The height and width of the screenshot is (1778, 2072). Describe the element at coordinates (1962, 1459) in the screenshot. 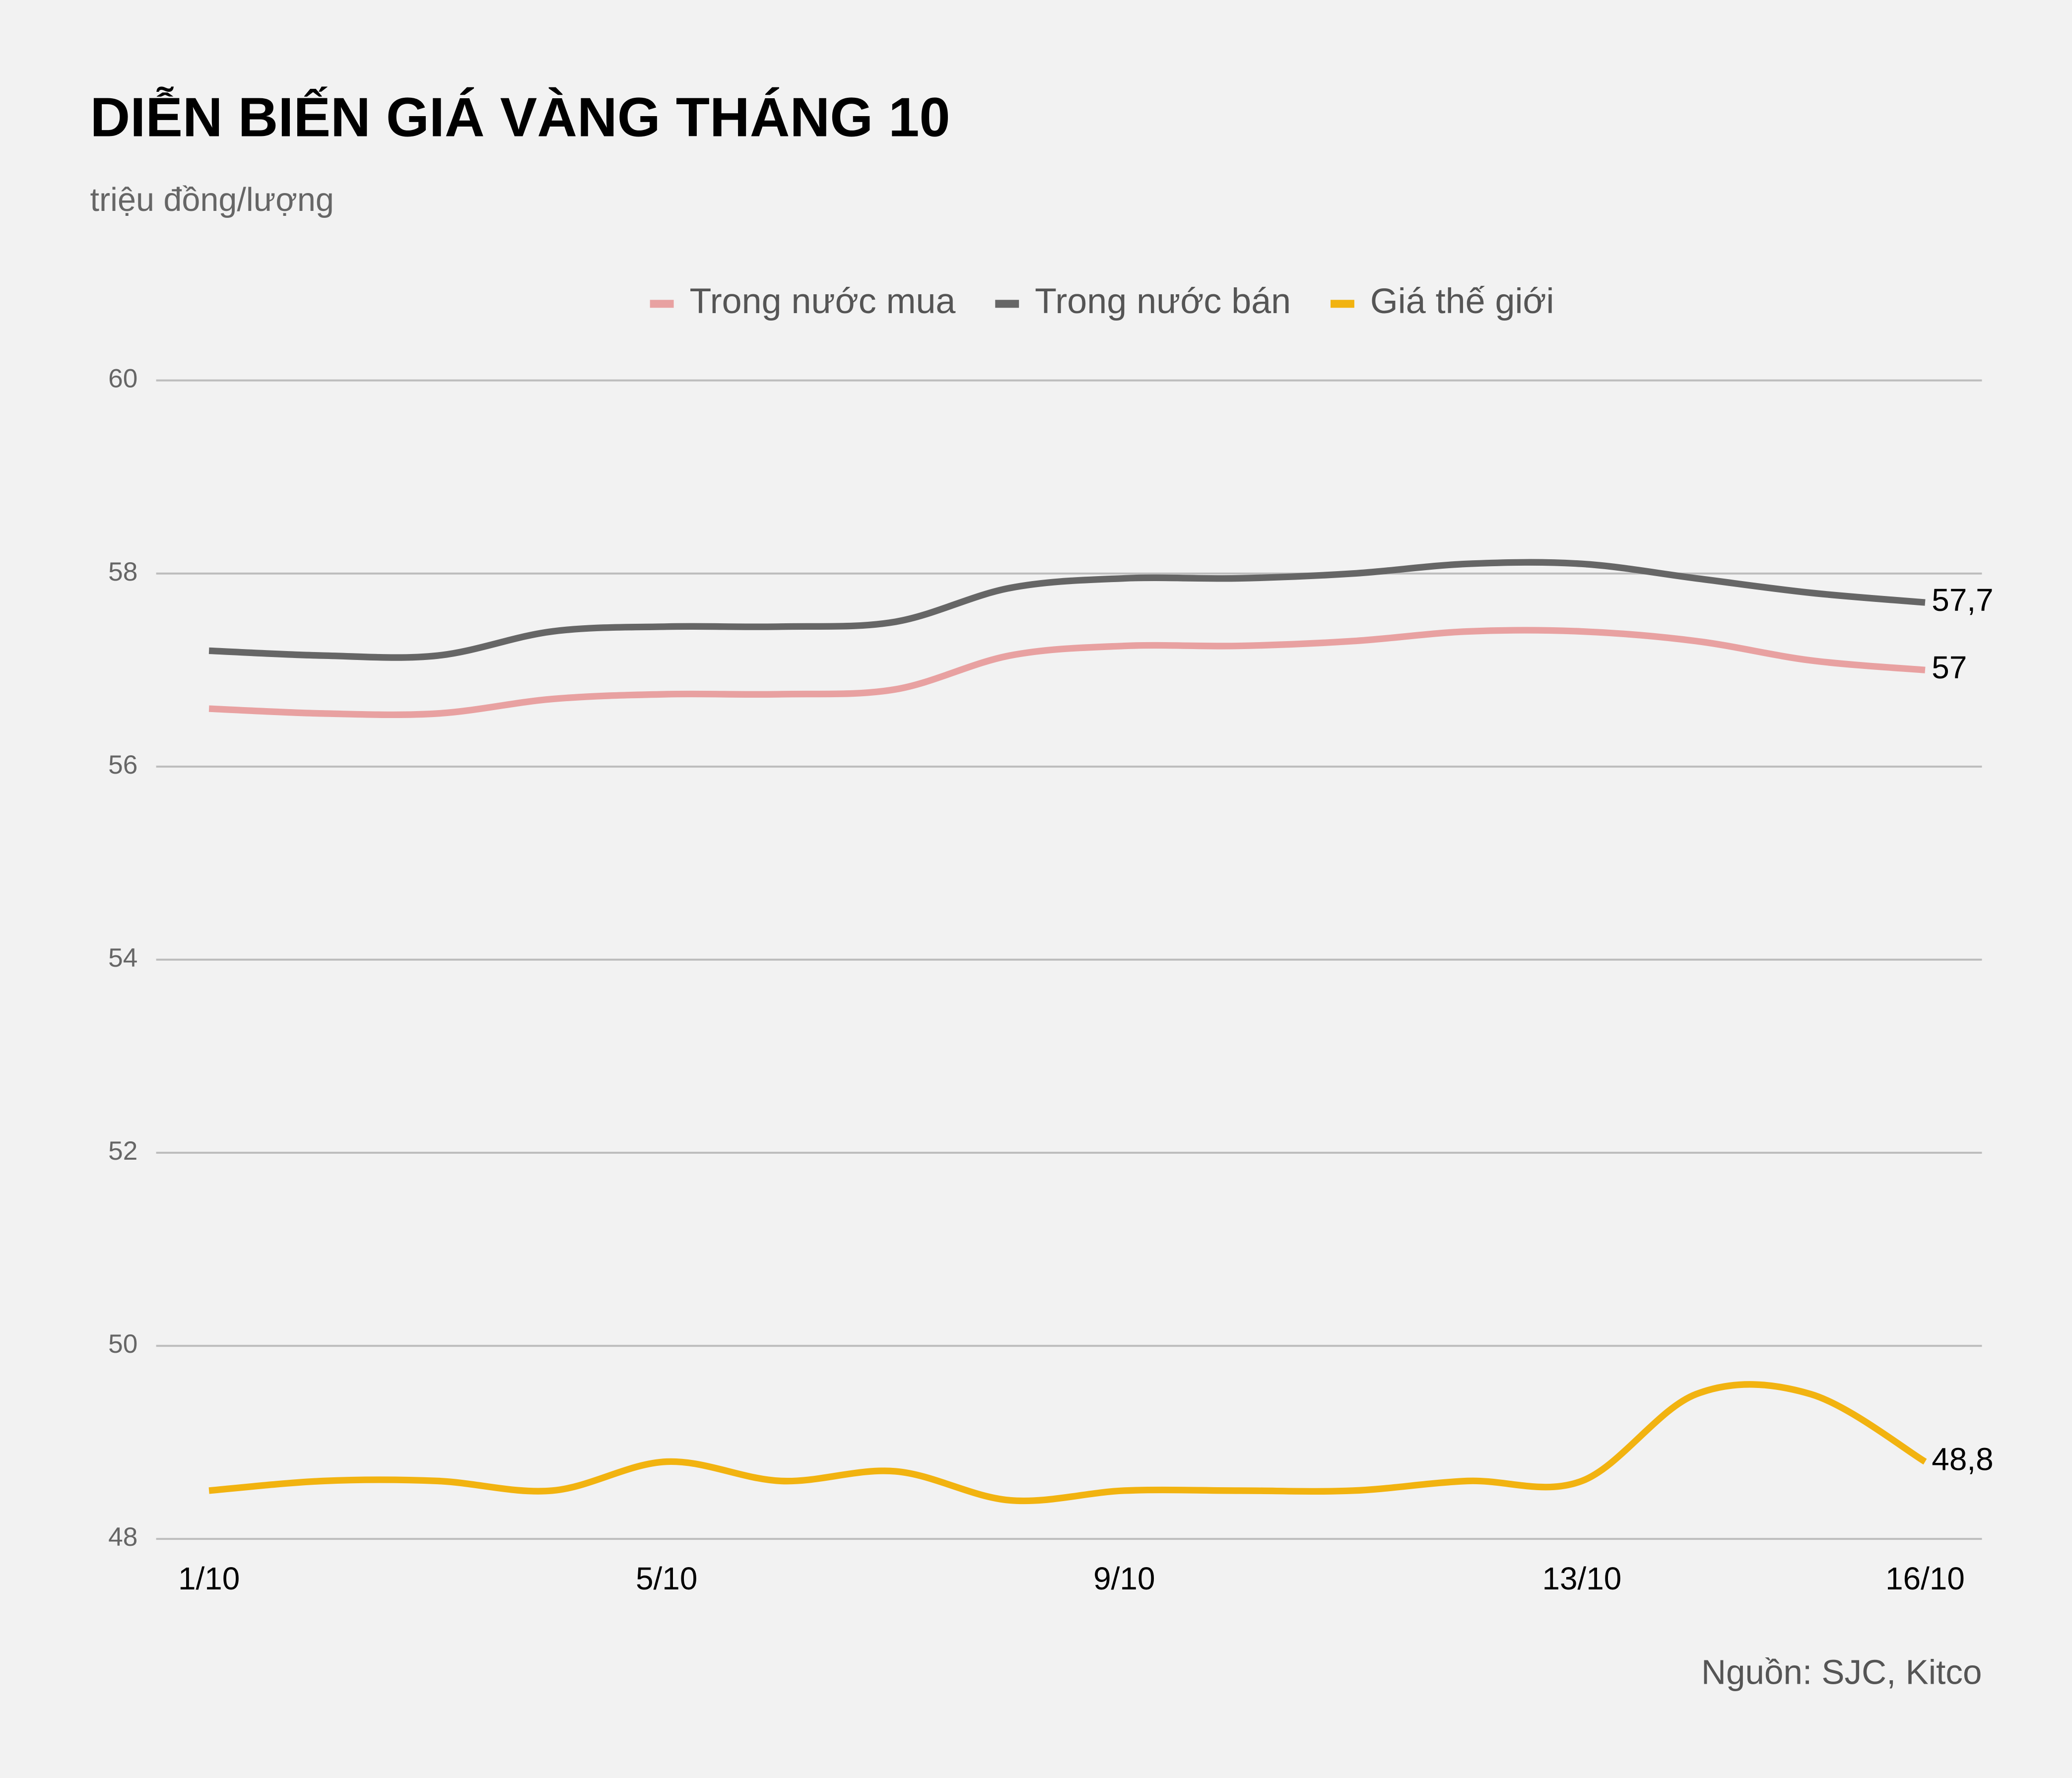

I see `value-label: 48,8` at that location.